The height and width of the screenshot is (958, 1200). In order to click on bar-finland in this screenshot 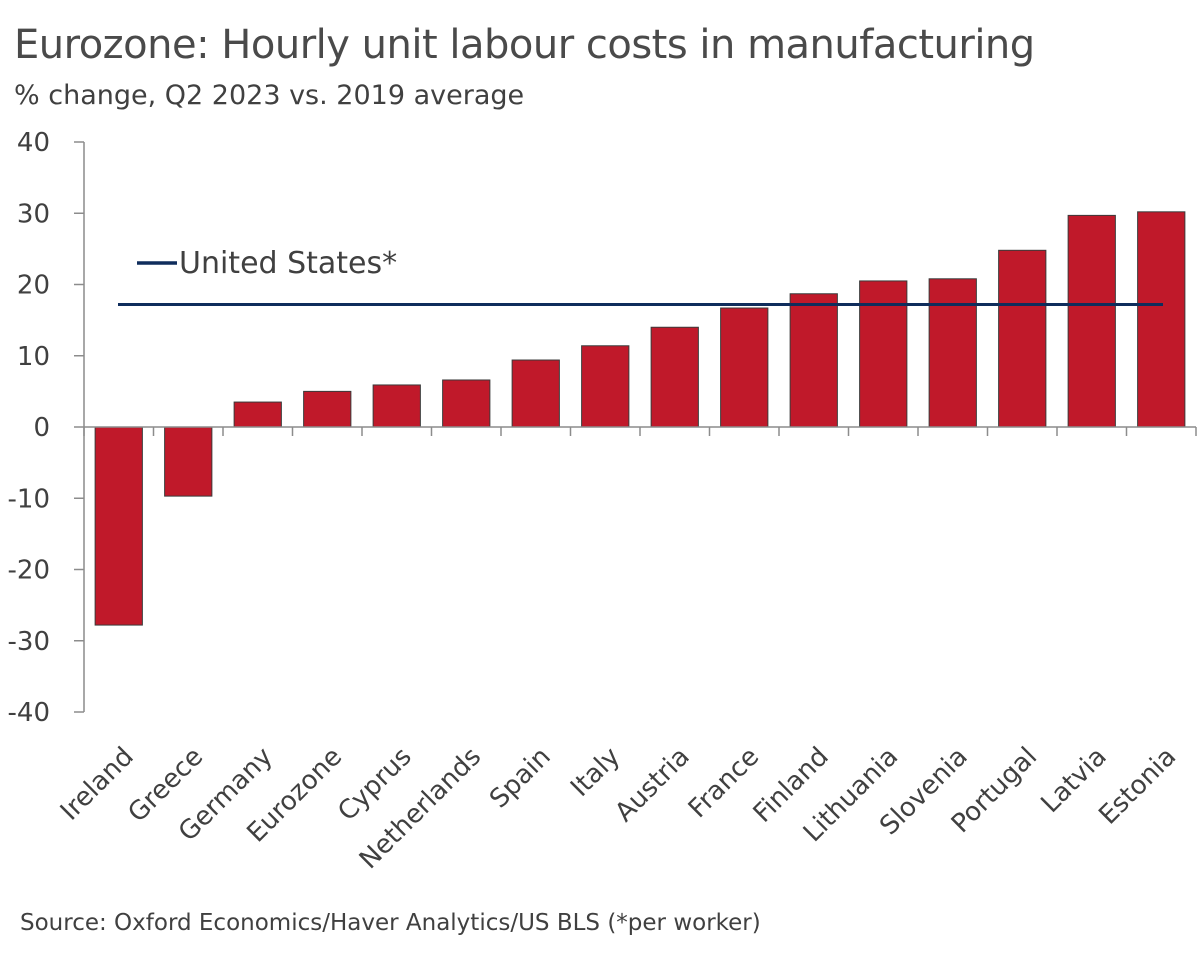, I will do `click(813, 360)`.